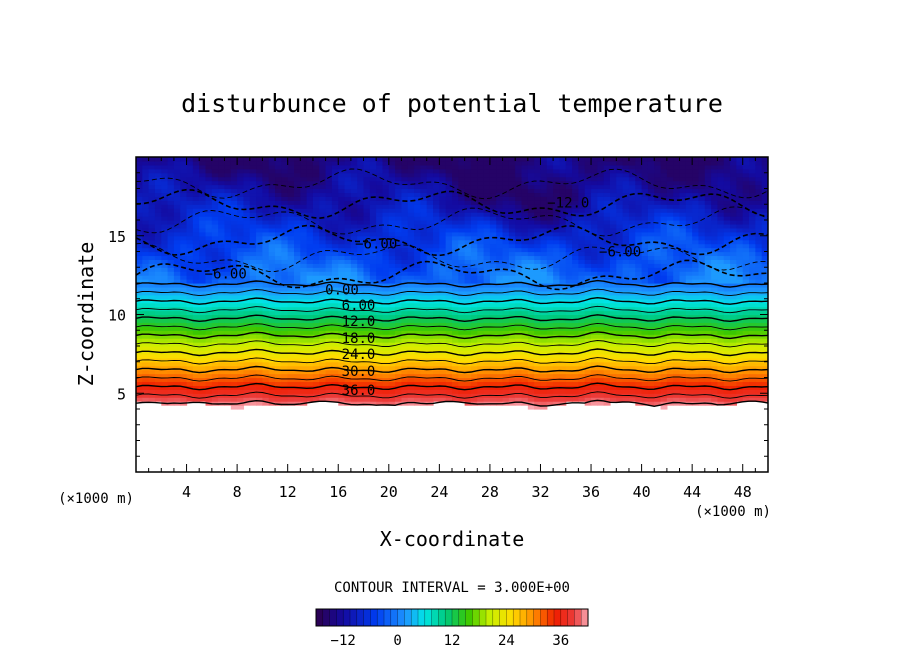 This screenshot has width=904, height=654. Describe the element at coordinates (121, 394) in the screenshot. I see `y-tick-label: 5` at that location.